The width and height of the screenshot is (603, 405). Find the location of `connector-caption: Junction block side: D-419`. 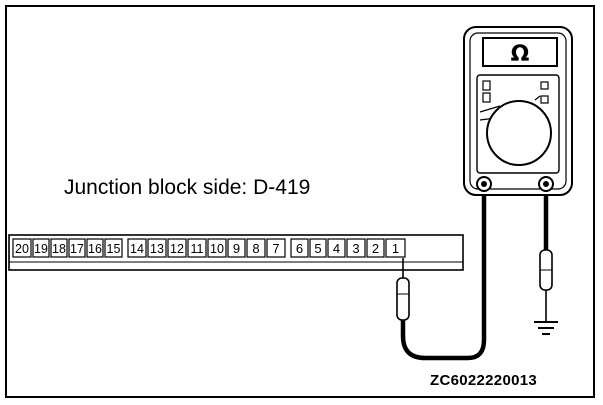

connector-caption: Junction block side: D-419 is located at coordinates (187, 187).